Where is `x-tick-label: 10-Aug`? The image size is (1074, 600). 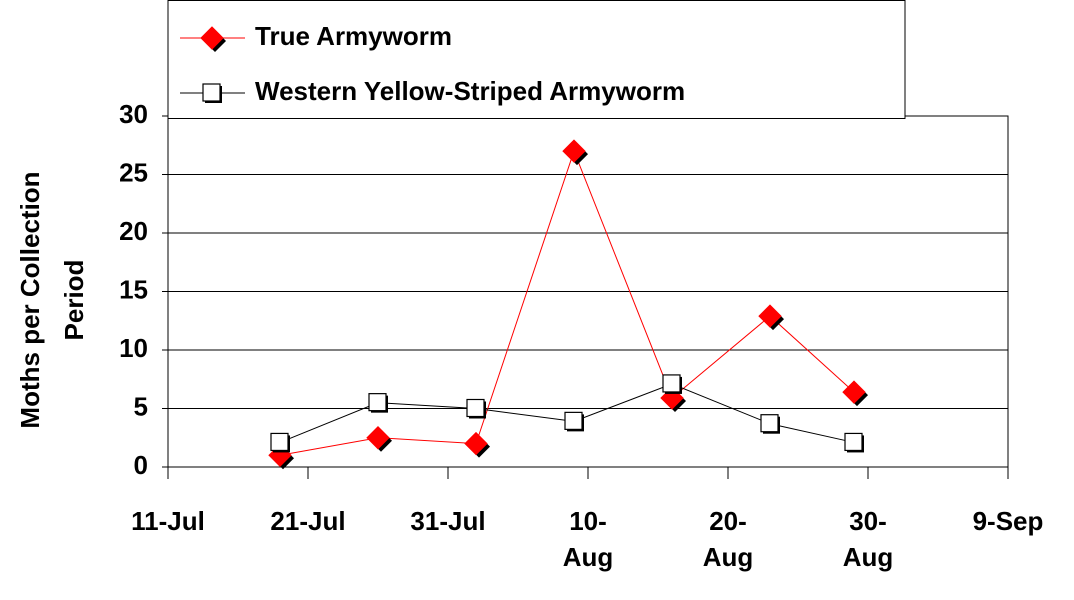
x-tick-label: 10-Aug is located at coordinates (588, 539).